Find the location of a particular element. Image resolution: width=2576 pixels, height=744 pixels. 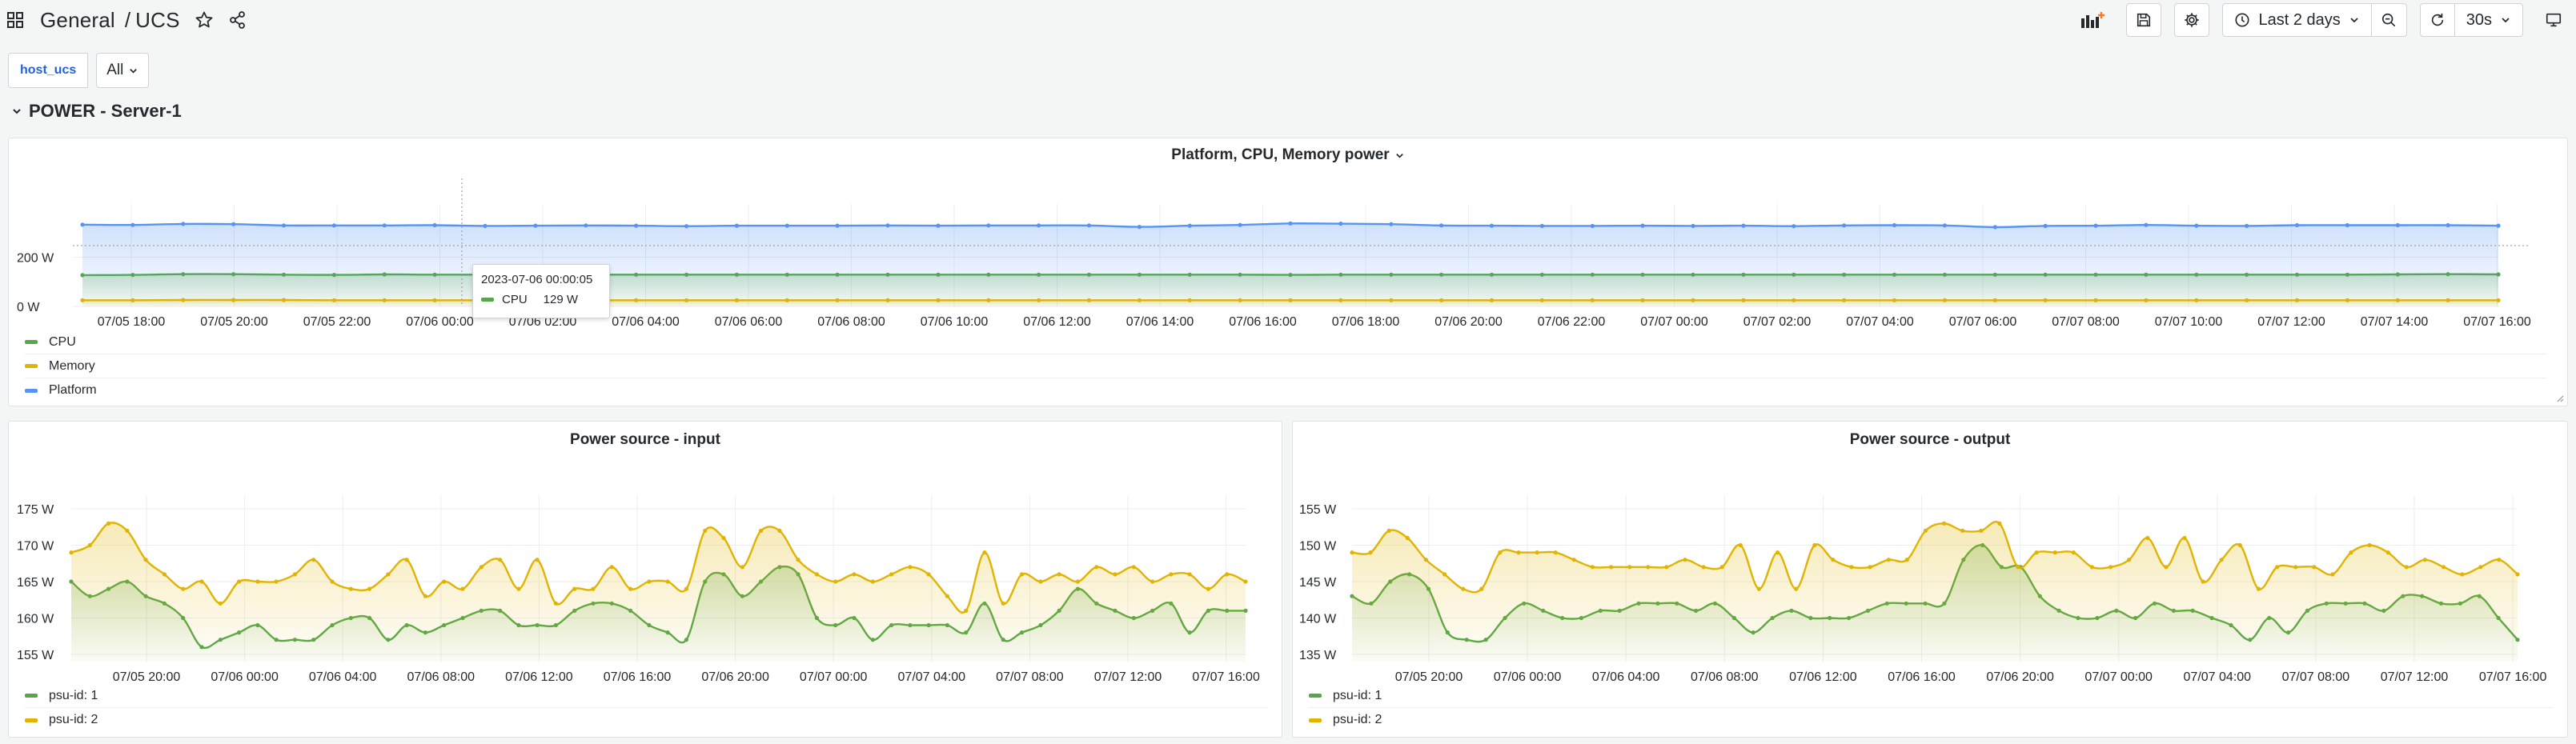

variable-select-host: All is located at coordinates (123, 70).